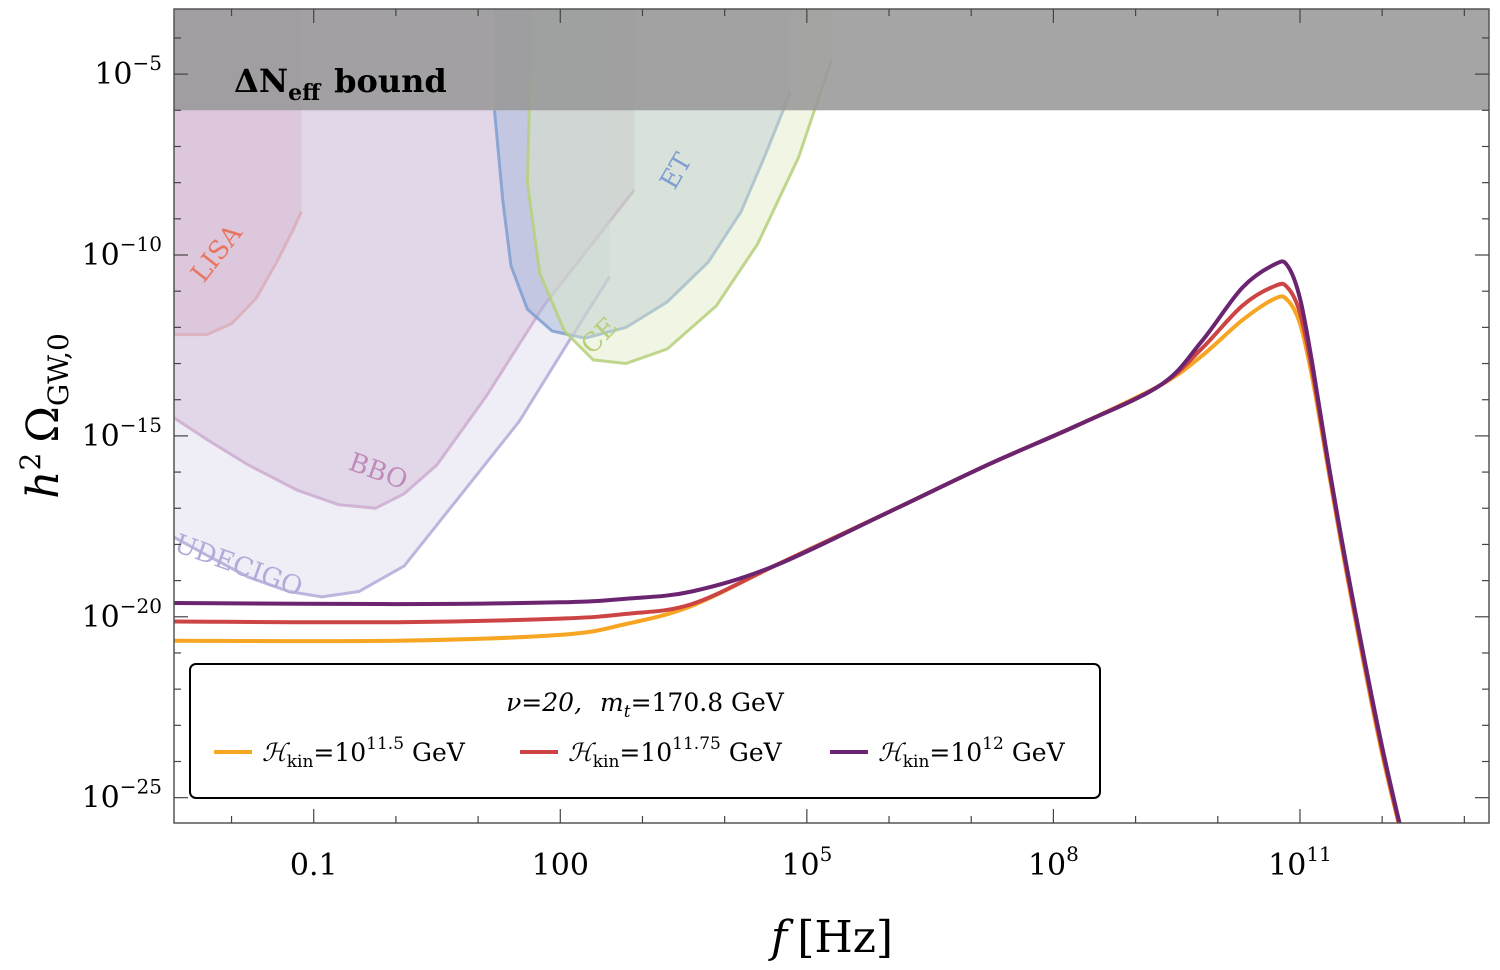 The image size is (1500, 970). Describe the element at coordinates (314, 865) in the screenshot. I see `x-tick-label: 0.1` at that location.